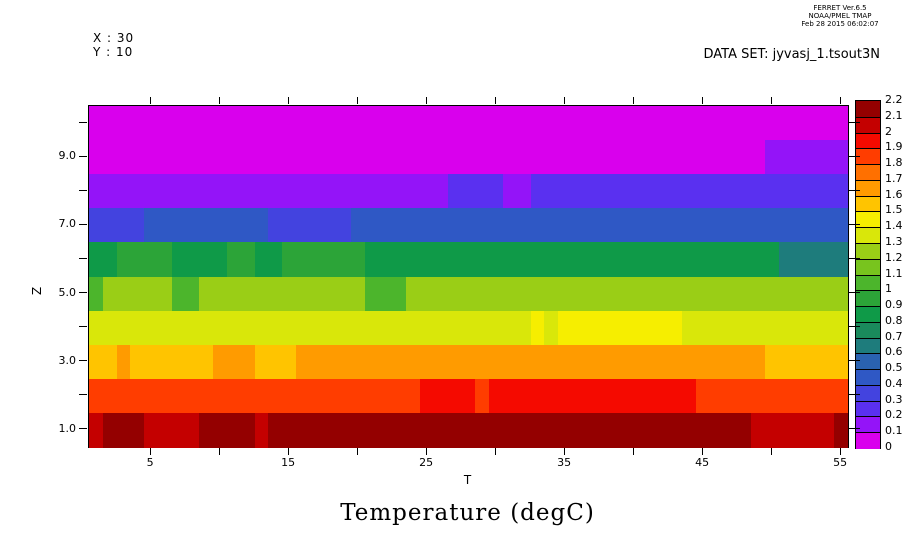  Describe the element at coordinates (894, 305) in the screenshot. I see `colorbar-label: 0.9` at that location.